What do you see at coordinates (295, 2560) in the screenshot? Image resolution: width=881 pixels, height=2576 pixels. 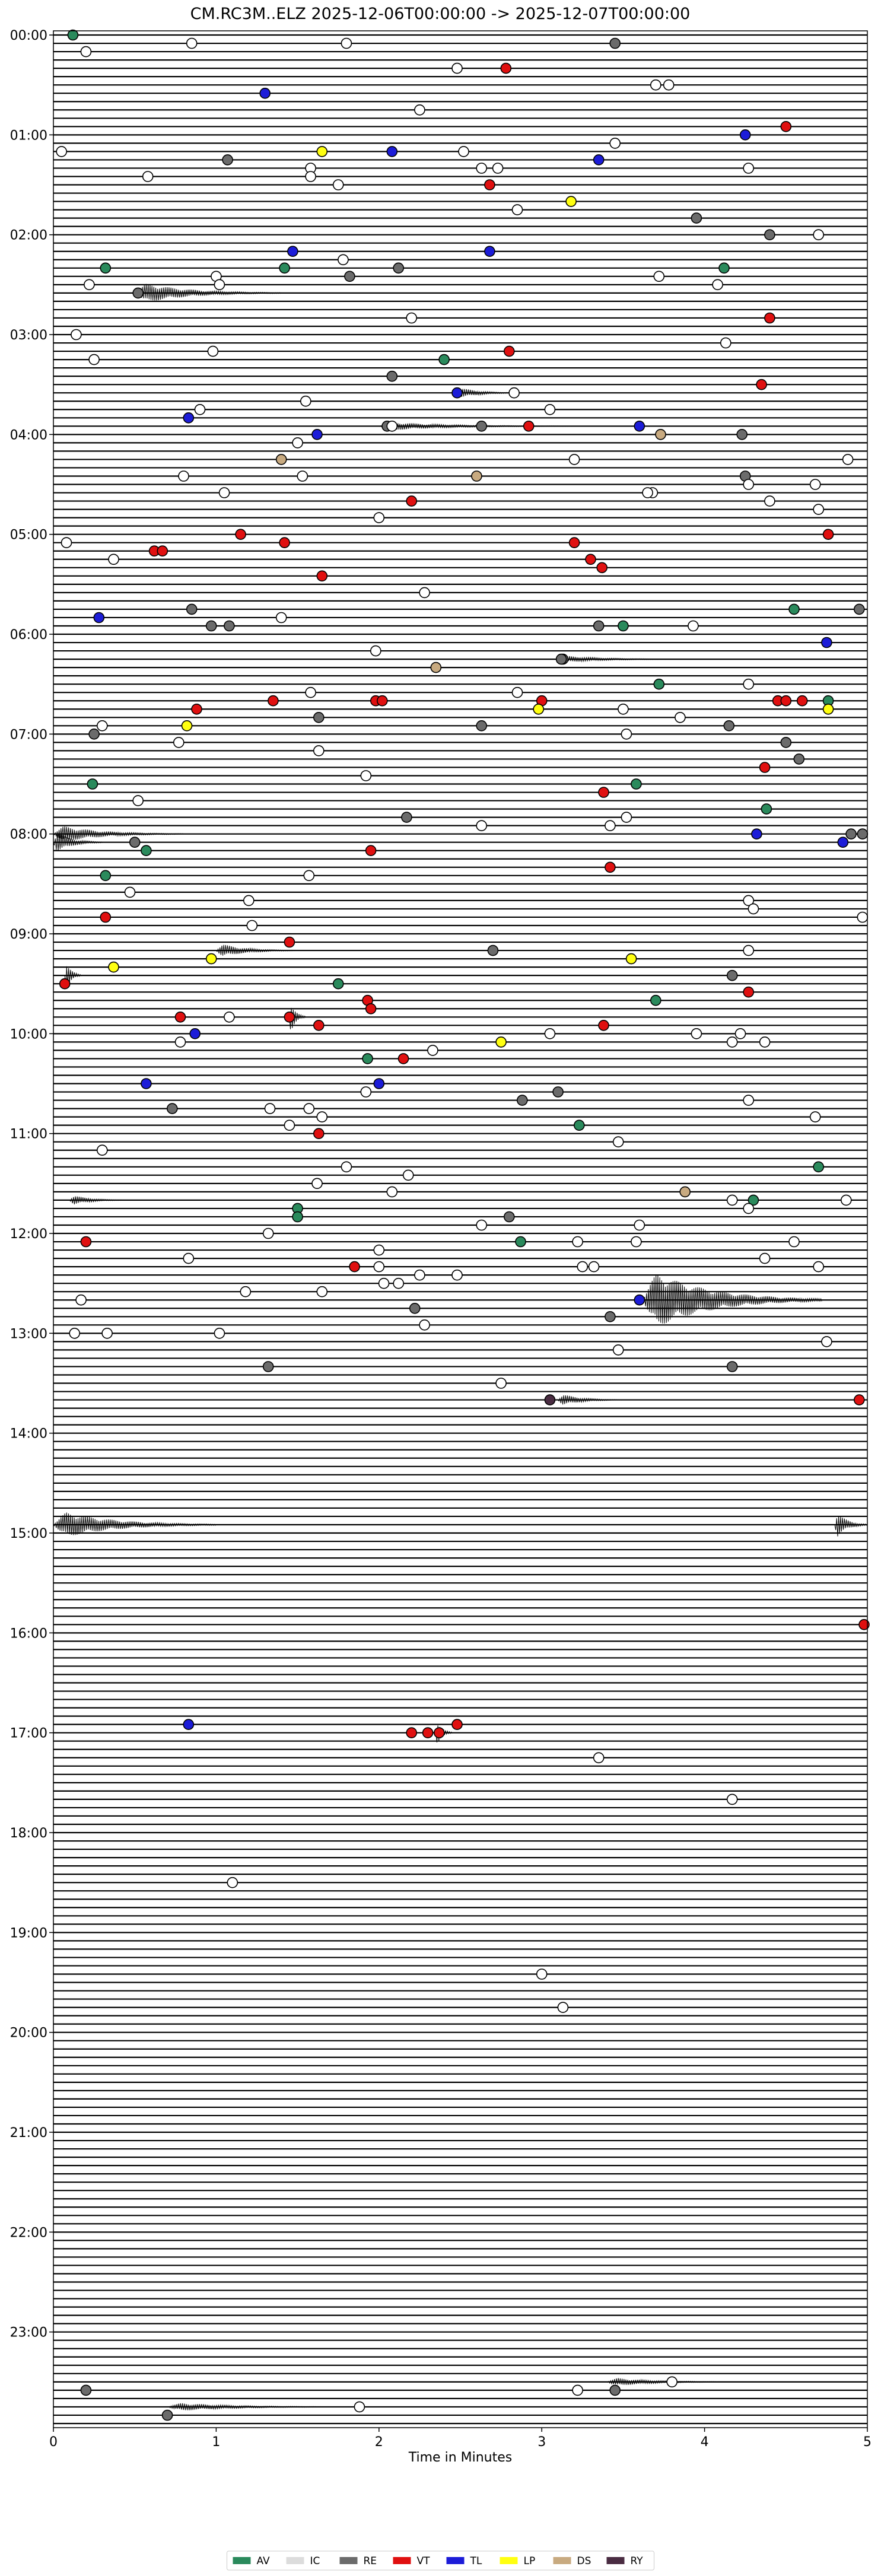 I see `legend-swatch-ic` at bounding box center [295, 2560].